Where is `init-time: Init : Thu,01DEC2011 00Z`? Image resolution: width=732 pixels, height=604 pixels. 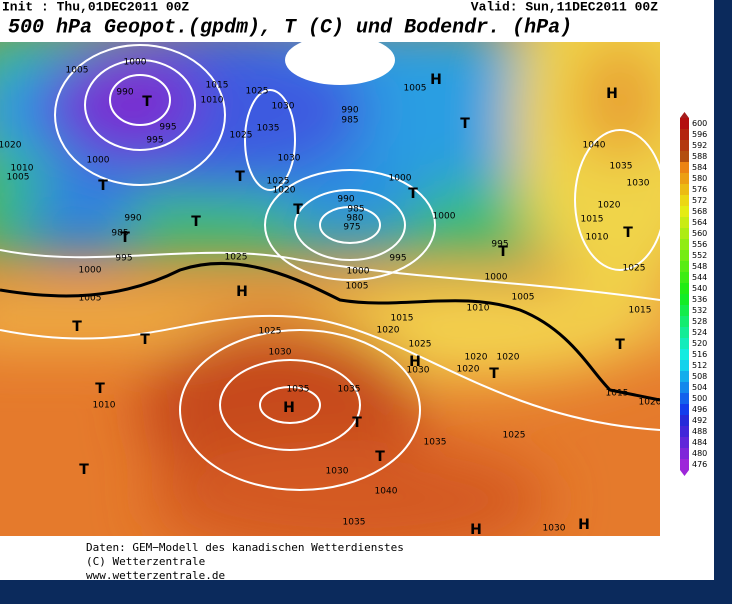 init-time: Init : Thu,01DEC2011 00Z is located at coordinates (95, 7).